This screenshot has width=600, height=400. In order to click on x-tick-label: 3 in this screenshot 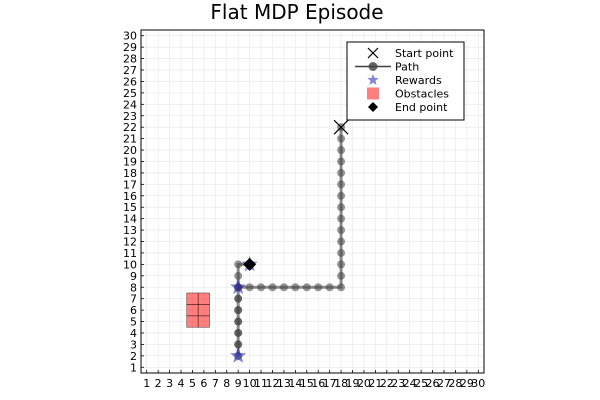, I will do `click(169, 383)`.